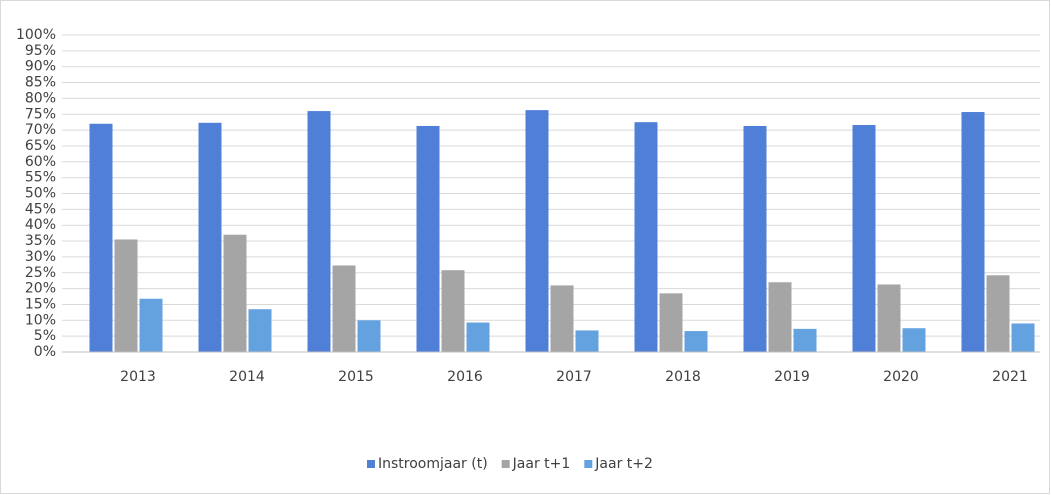  Describe the element at coordinates (40, 83) in the screenshot. I see `y-tick-label: 85%` at that location.